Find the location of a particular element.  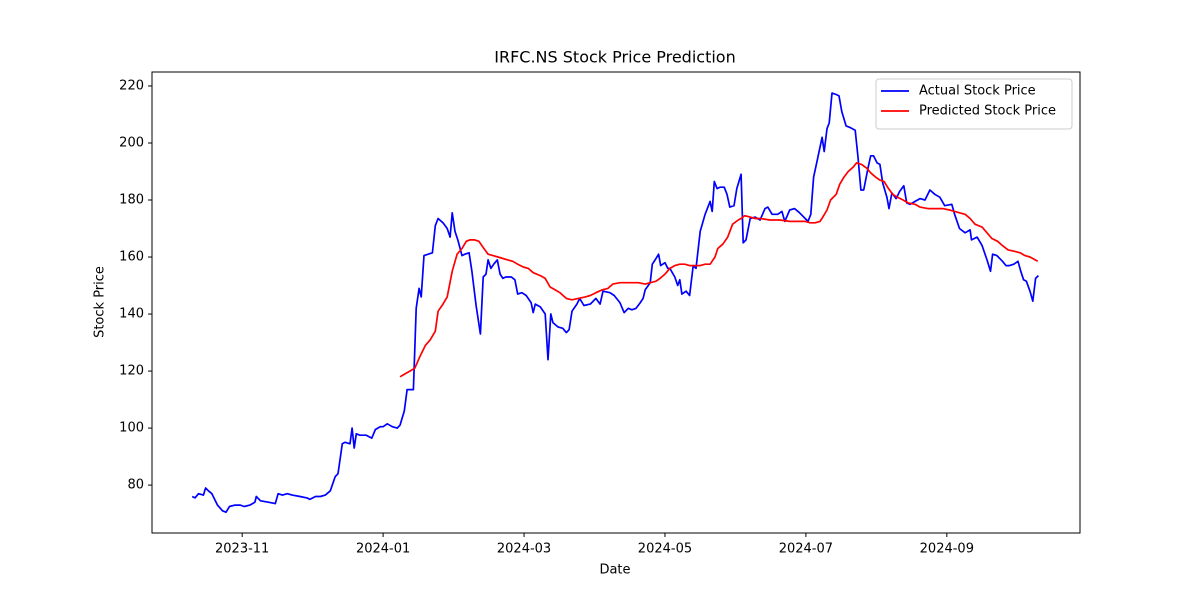

y-axis-label: Stock Price is located at coordinates (100, 302).